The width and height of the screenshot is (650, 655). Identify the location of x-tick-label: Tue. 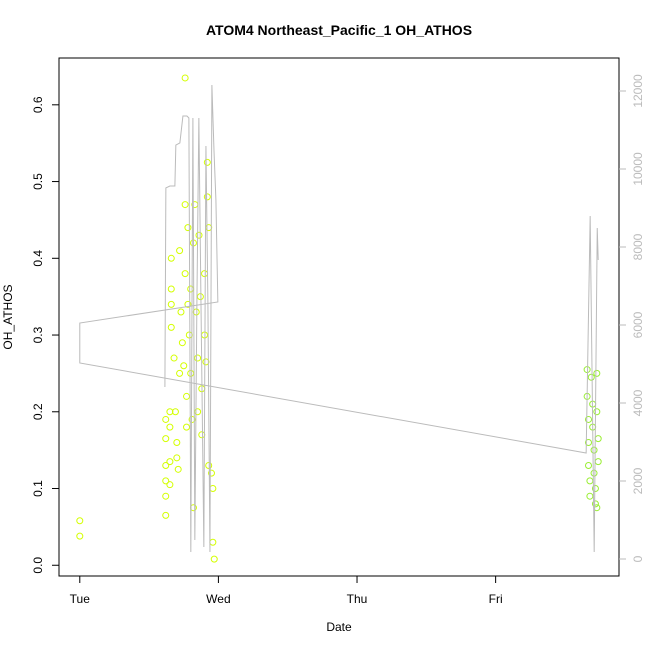
(80, 599).